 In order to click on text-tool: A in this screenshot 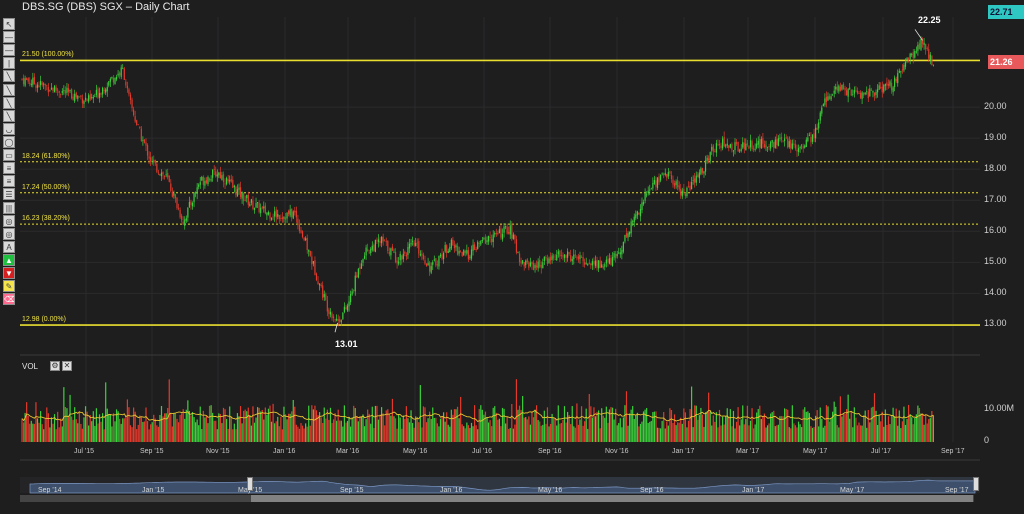, I will do `click(9, 246)`.